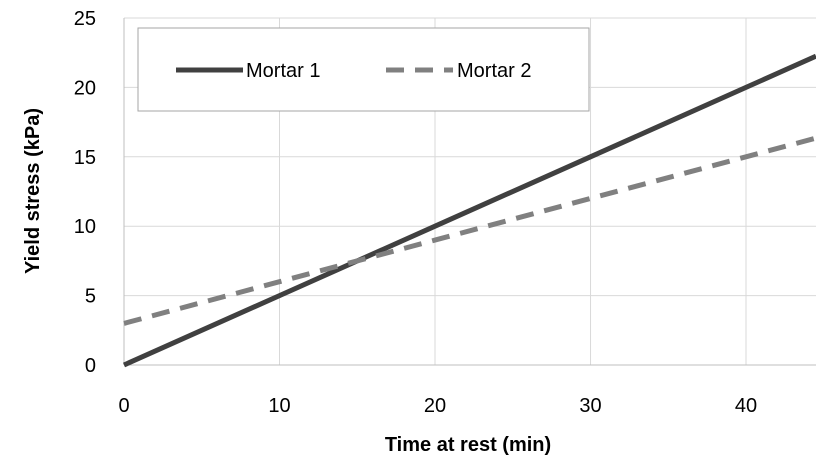 The height and width of the screenshot is (463, 816). Describe the element at coordinates (494, 71) in the screenshot. I see `legend-label-mortar-2: Mortar 2` at that location.